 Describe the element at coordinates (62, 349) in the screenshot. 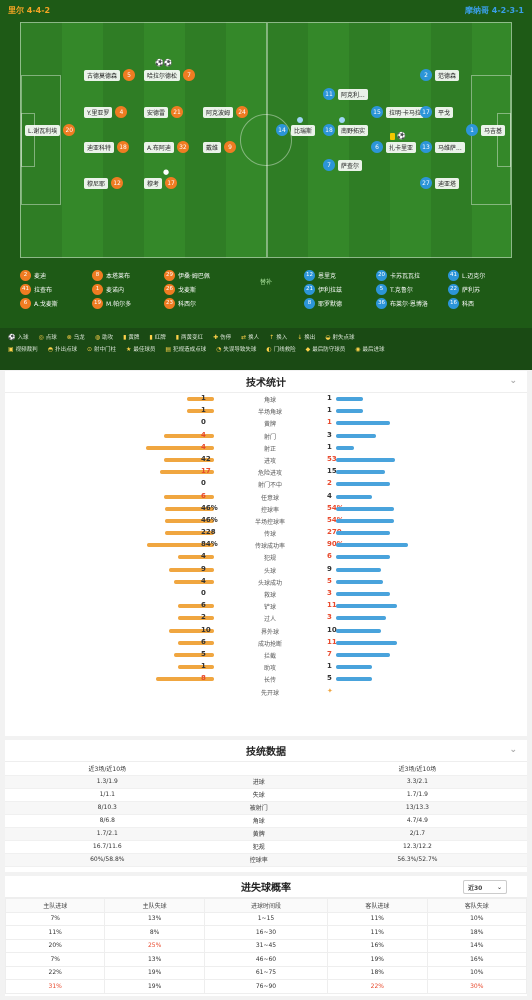

I see `legend-item: ◓ 扑出点球` at that location.